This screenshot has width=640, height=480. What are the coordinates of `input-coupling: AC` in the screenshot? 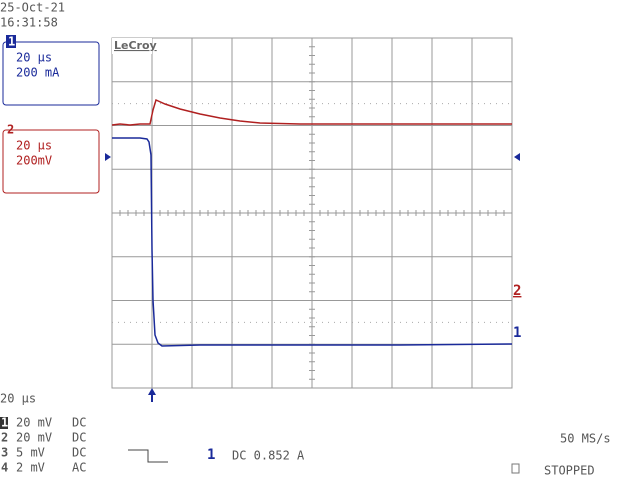 It's located at (79, 468).